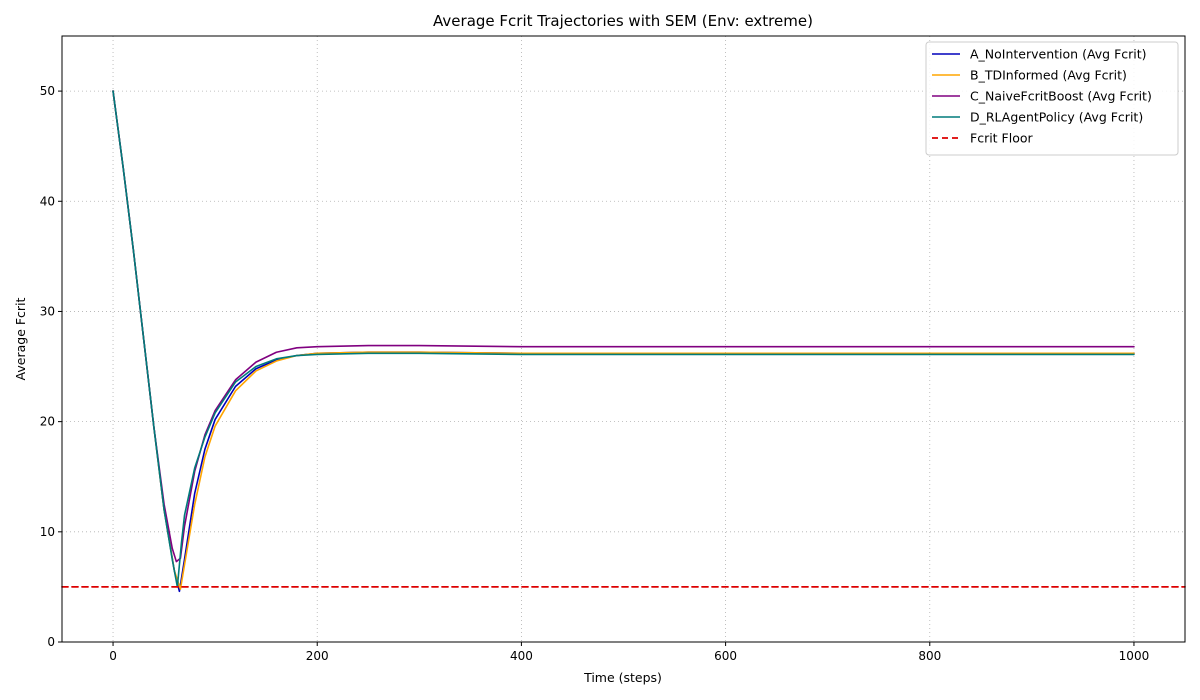 Image resolution: width=1200 pixels, height=700 pixels. Describe the element at coordinates (47, 311) in the screenshot. I see `y-tick-label: 30` at that location.